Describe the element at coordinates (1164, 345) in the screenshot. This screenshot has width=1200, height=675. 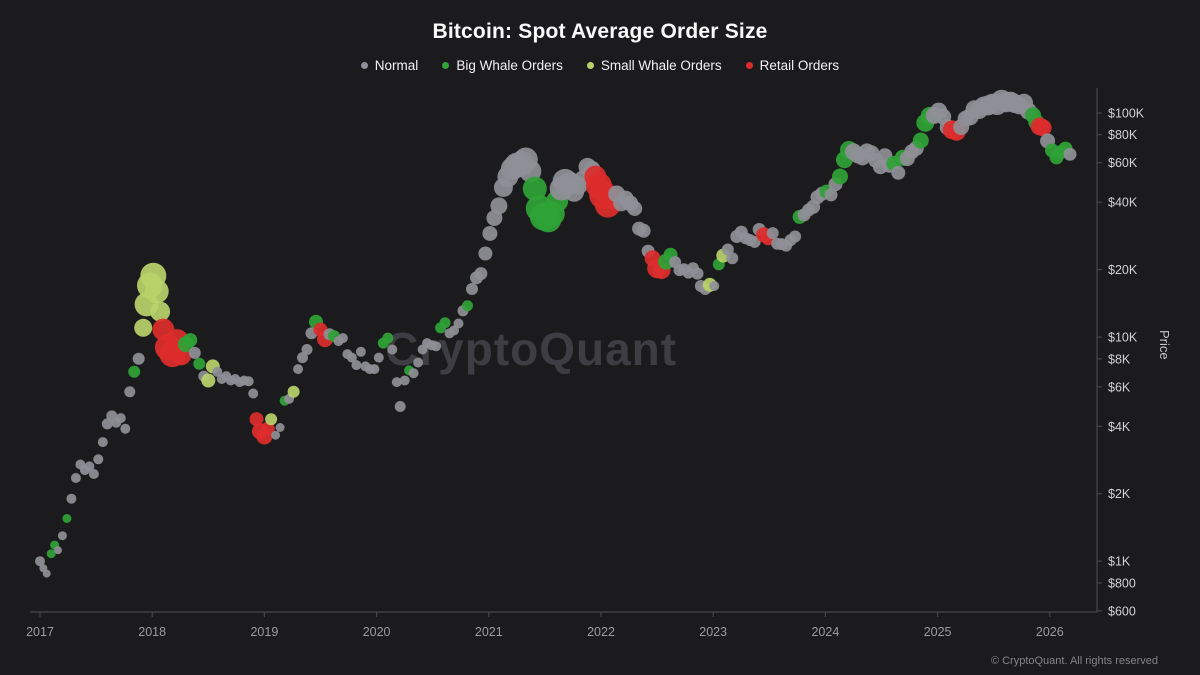
I see `y-axis-title: Price` at that location.